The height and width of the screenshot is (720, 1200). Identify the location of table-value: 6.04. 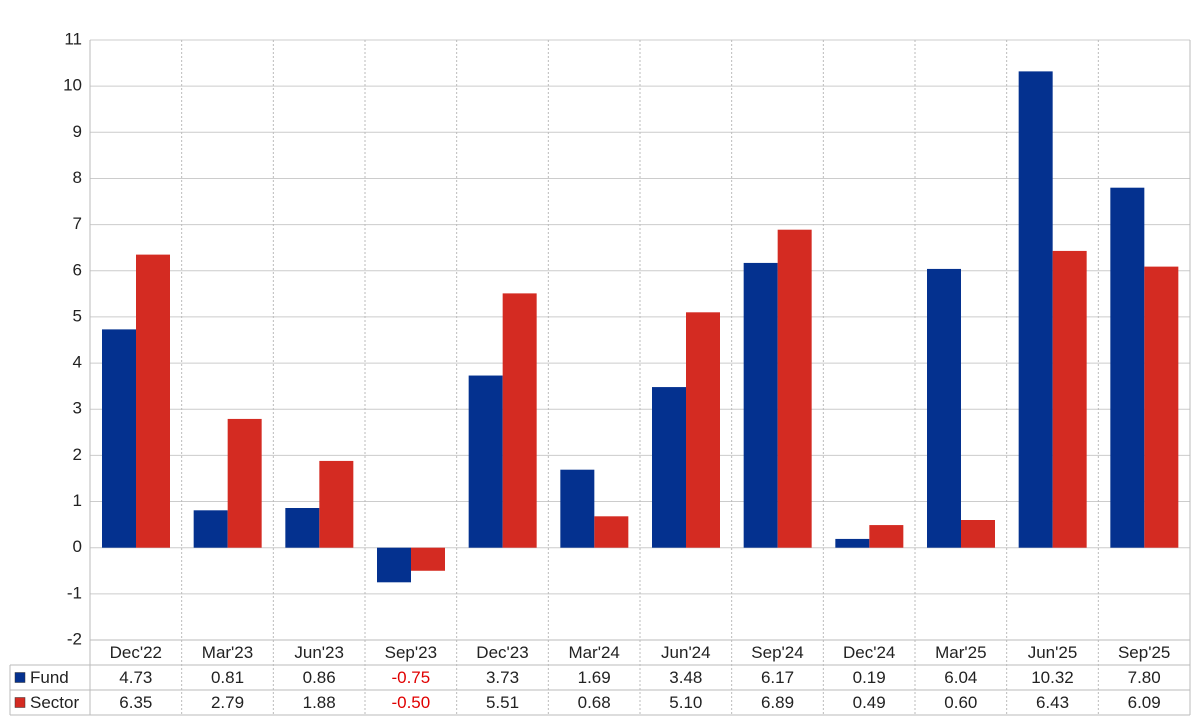
(960, 677).